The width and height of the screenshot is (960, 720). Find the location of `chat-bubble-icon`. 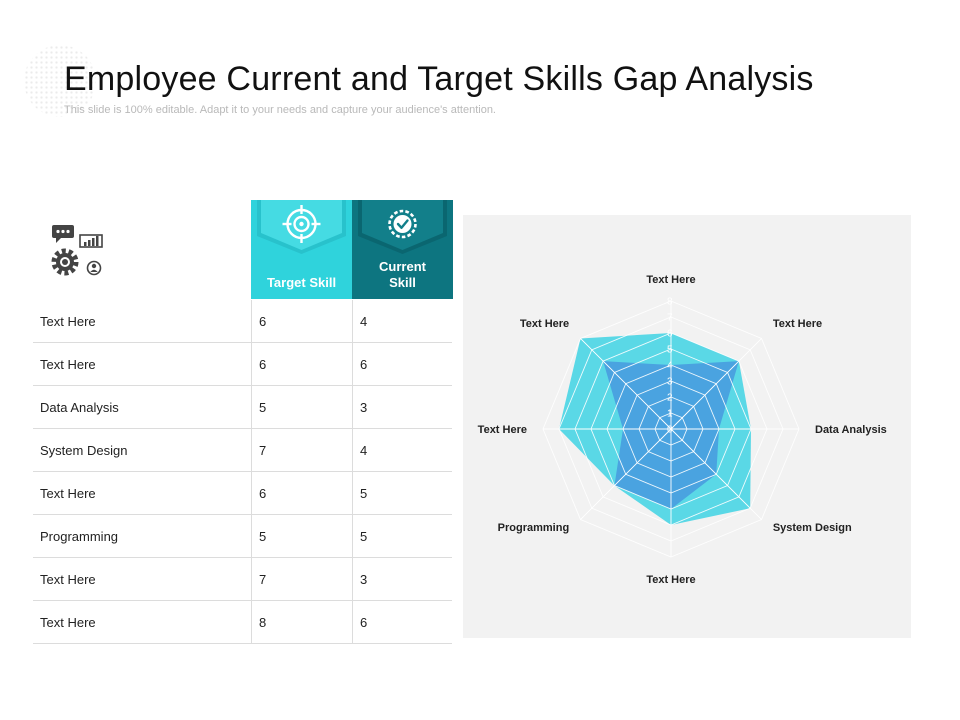

chat-bubble-icon is located at coordinates (63, 234).